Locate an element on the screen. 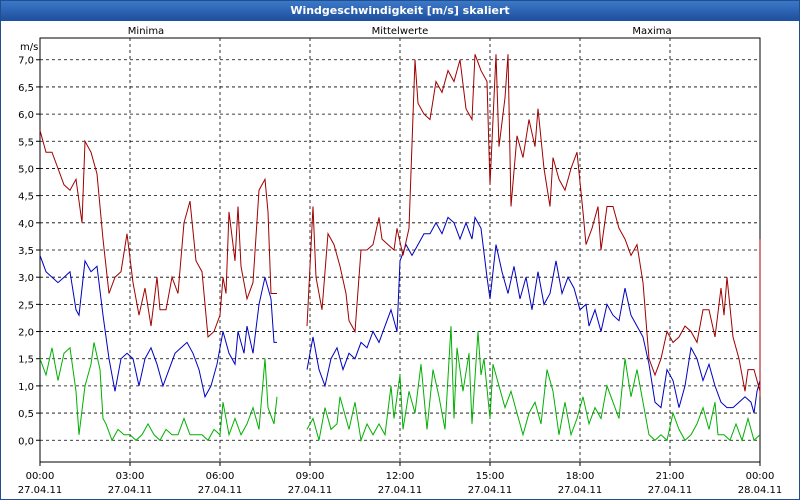  chart-title: Windgeschwindigkeit [m/s] skaliert is located at coordinates (400, 11).